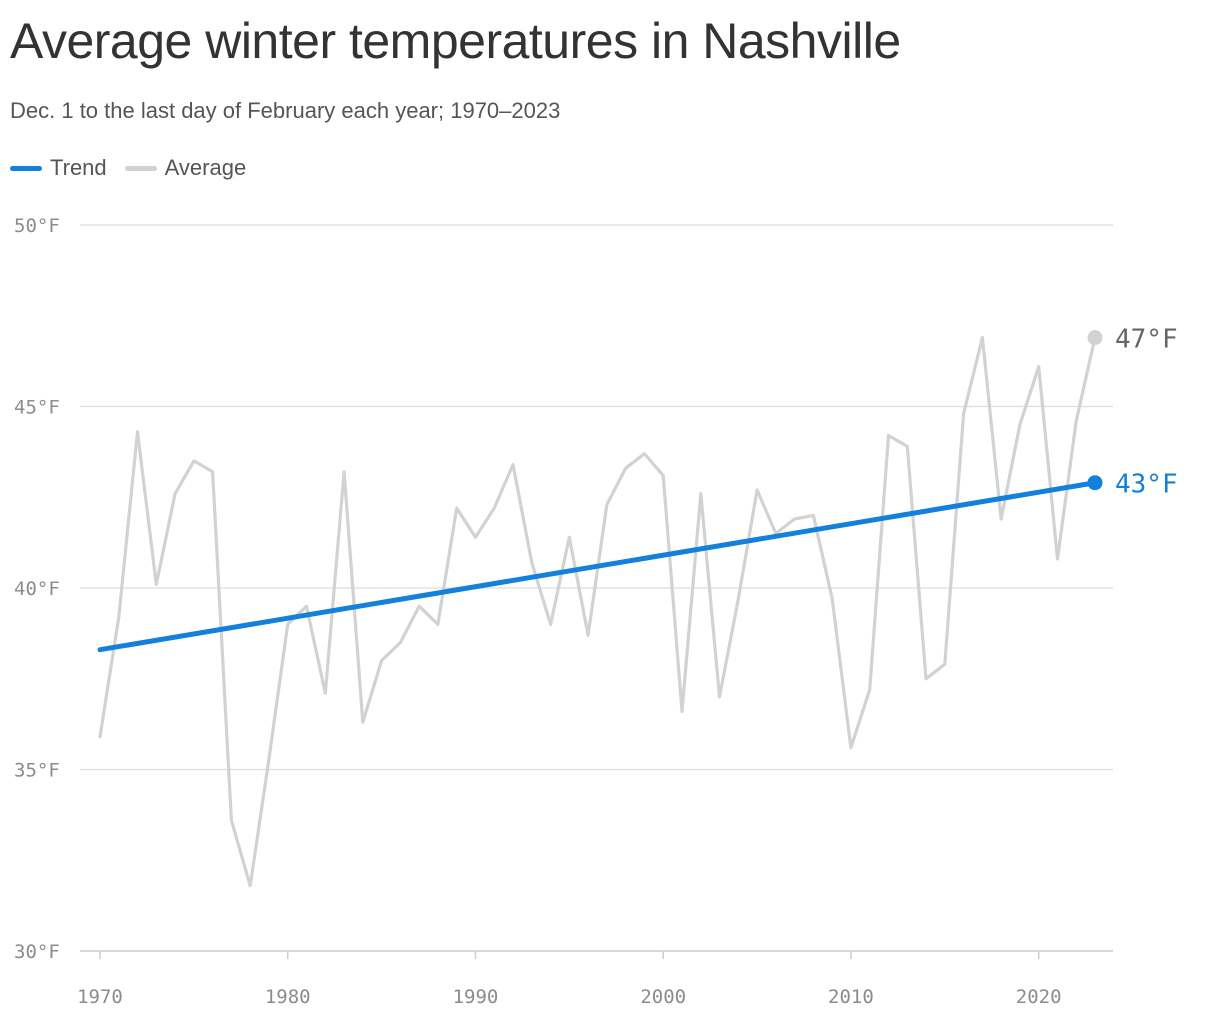 Image resolution: width=1220 pixels, height=1020 pixels. I want to click on x-tick-label-1970: 1970, so click(100, 997).